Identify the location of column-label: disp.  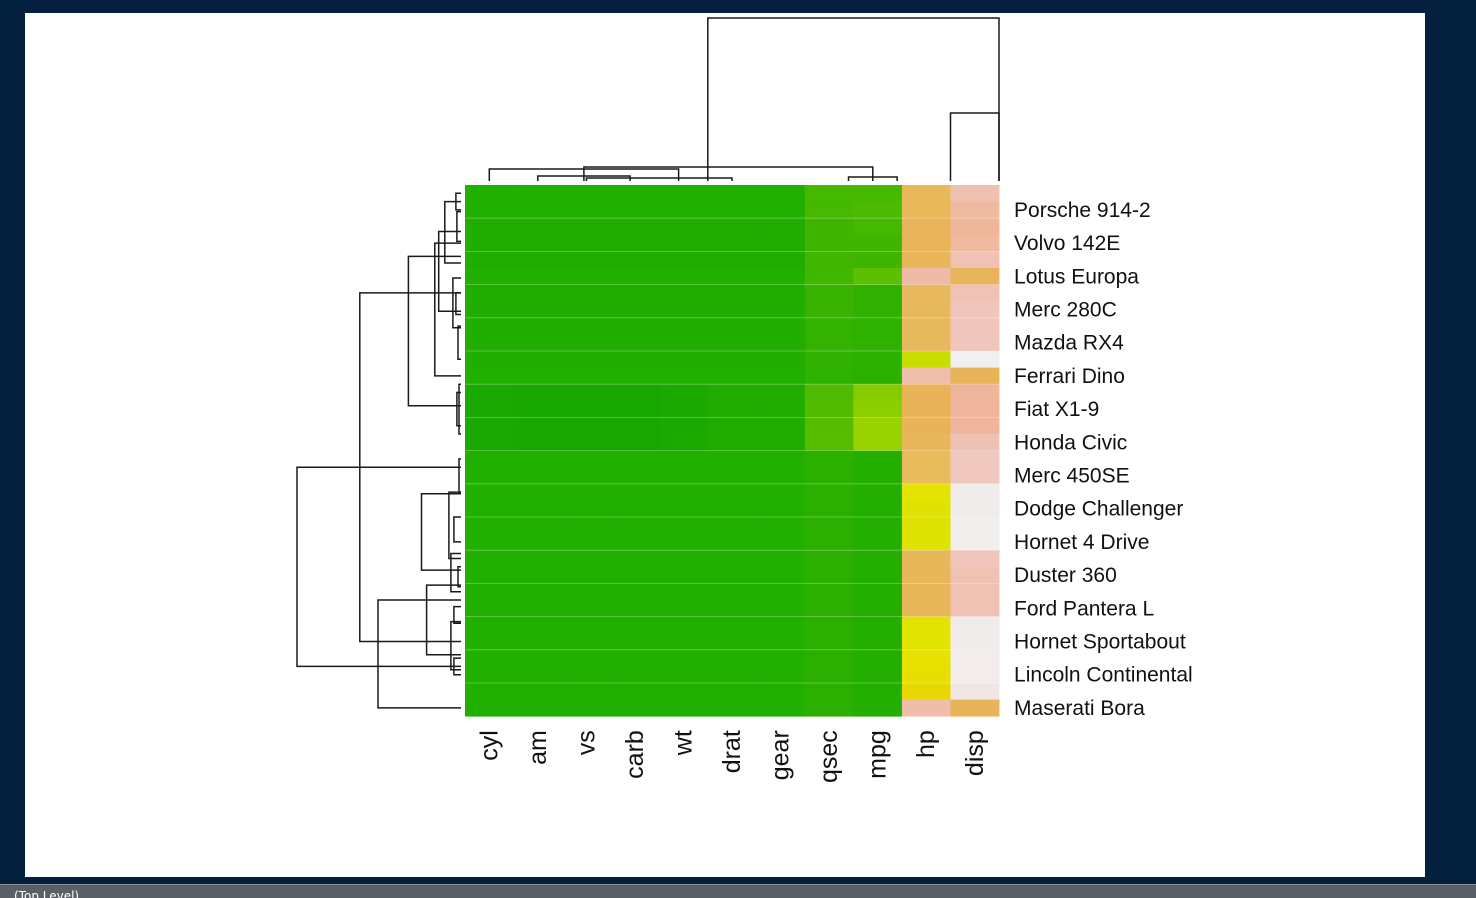
(975, 753).